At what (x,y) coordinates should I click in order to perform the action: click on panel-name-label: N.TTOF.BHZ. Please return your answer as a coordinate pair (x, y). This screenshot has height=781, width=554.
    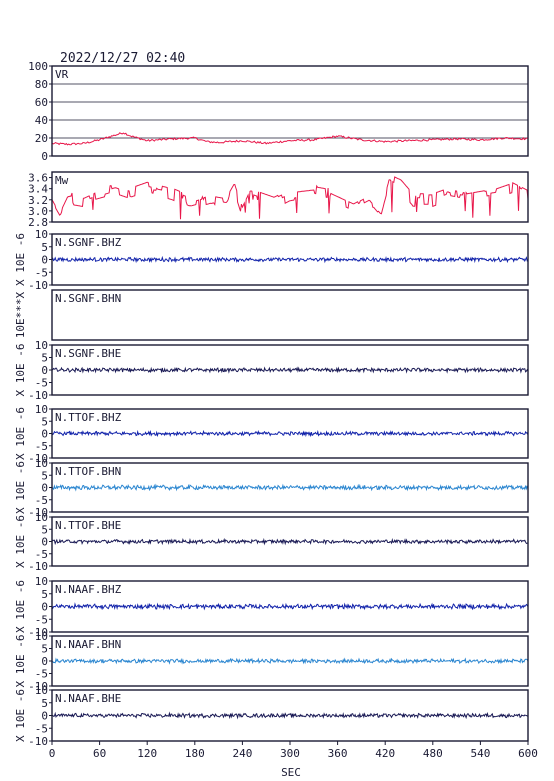
    Looking at the image, I should click on (88, 417).